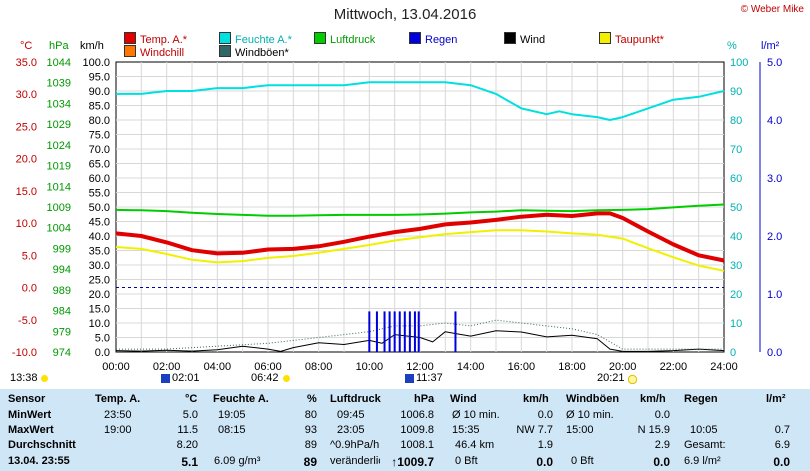 This screenshot has height=471, width=810. Describe the element at coordinates (165, 378) in the screenshot. I see `moonrise-icon` at that location.